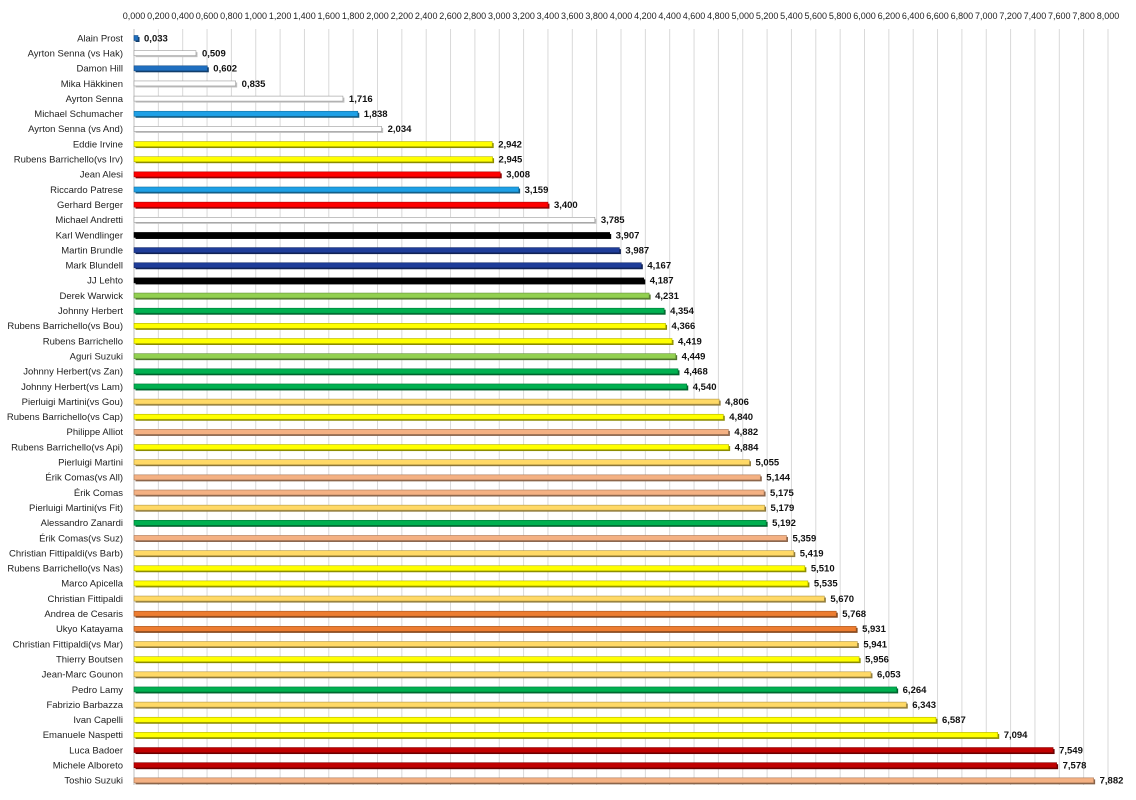 Image resolution: width=1136 pixels, height=800 pixels. I want to click on value-label: 4,840, so click(741, 417).